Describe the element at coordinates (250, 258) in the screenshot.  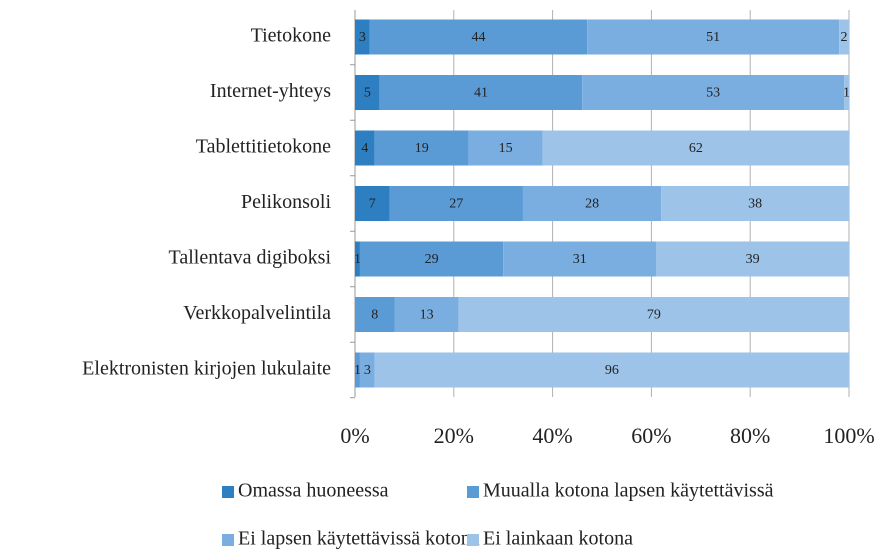
I see `y-tick-label: Tallentava digiboksi` at that location.